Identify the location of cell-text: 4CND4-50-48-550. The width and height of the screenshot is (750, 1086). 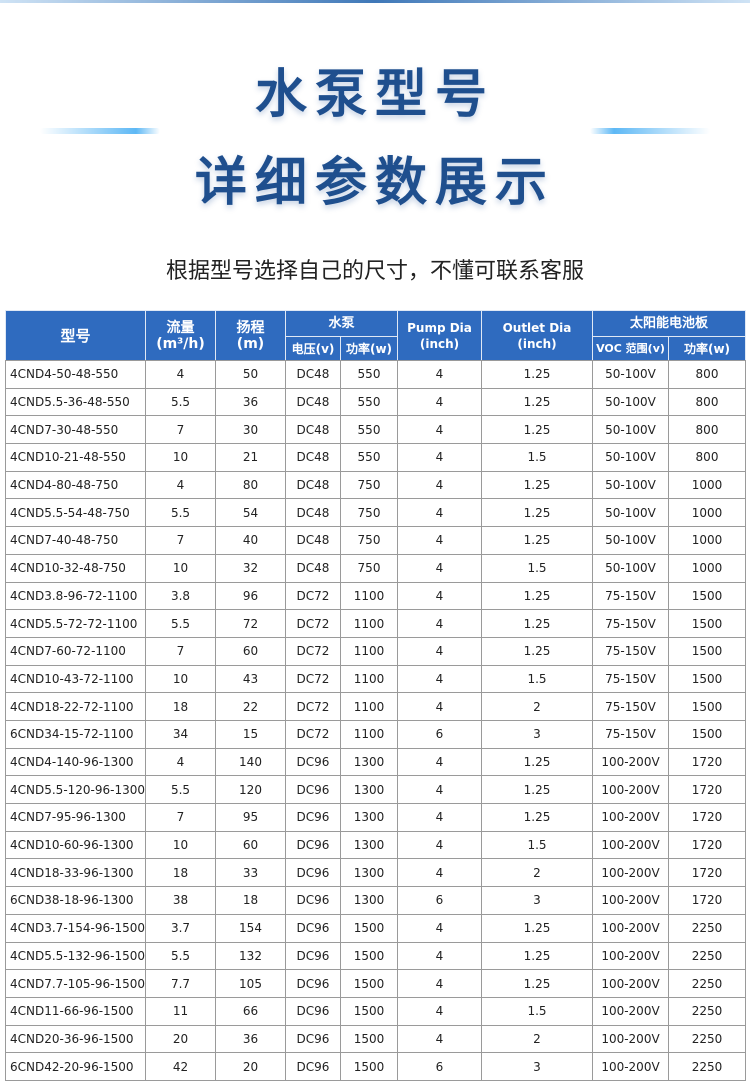
(64, 374).